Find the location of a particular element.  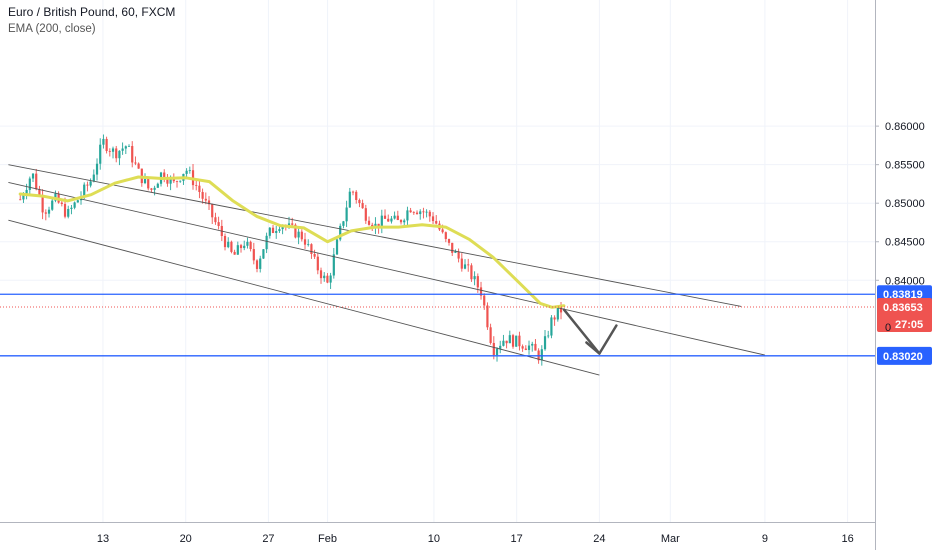

y-tick-label: 0.84500 is located at coordinates (905, 243).